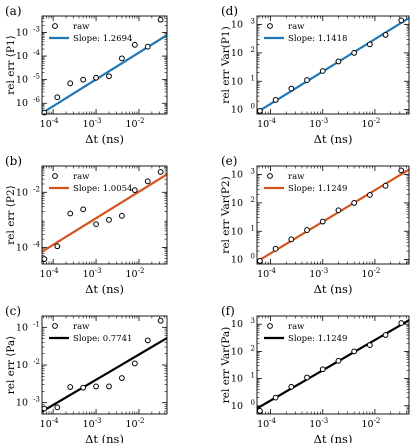 The image size is (415, 447). Describe the element at coordinates (11, 64) in the screenshot. I see `y-axis-label: rel err ⟨P1⟩` at that location.